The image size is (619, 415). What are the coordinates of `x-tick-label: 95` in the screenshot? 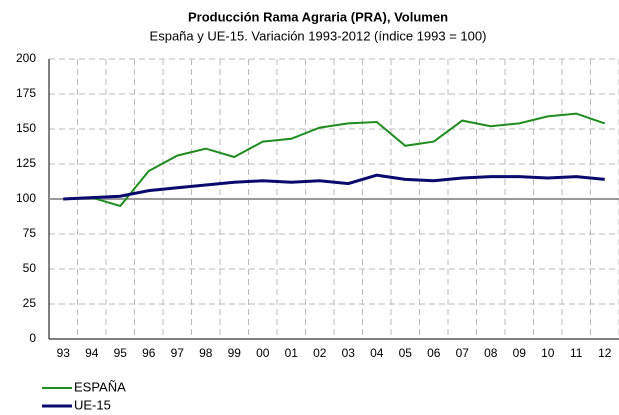 It's located at (121, 353).